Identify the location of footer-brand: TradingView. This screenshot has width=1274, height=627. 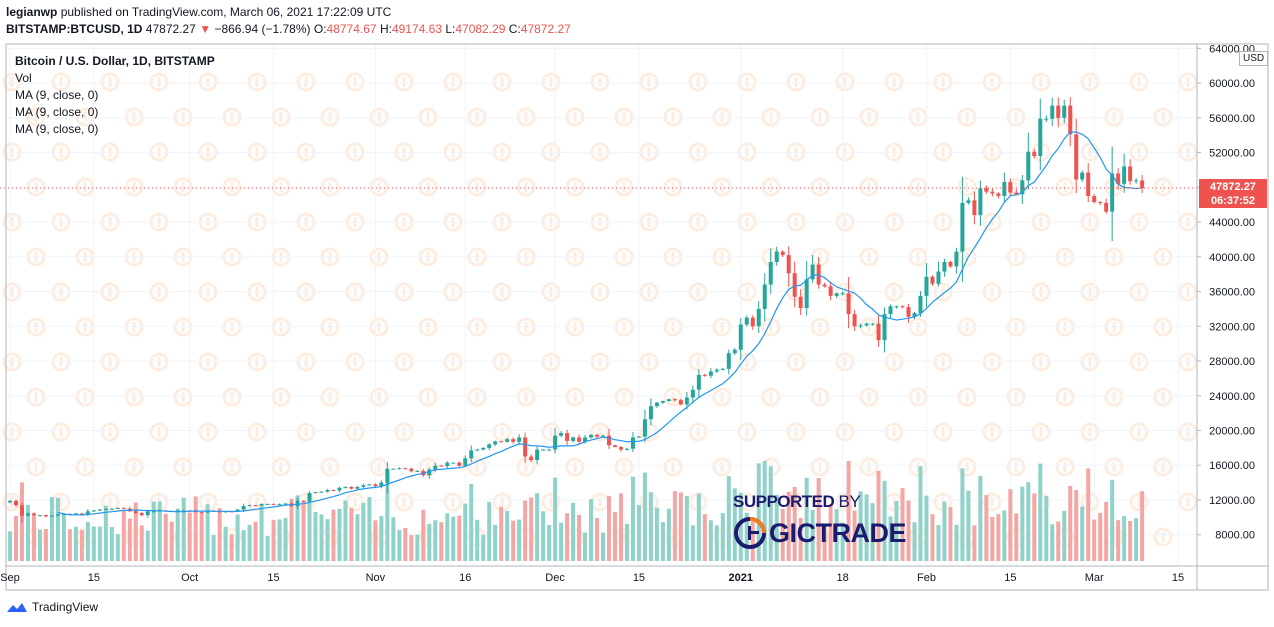
(65, 607).